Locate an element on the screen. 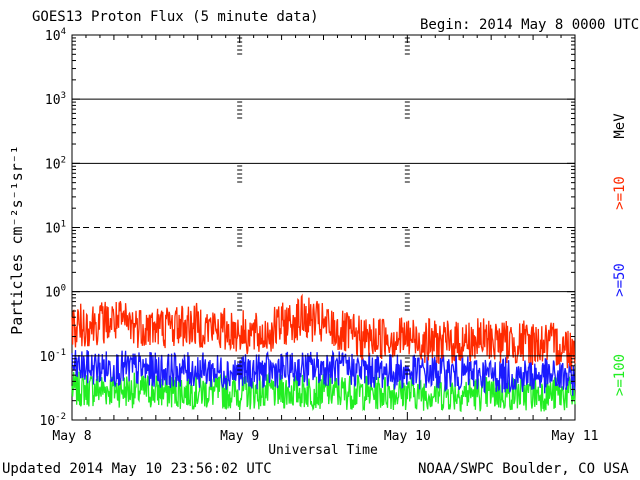 Image resolution: width=640 pixels, height=480 pixels. x-tick-label: May 8 is located at coordinates (71, 436).